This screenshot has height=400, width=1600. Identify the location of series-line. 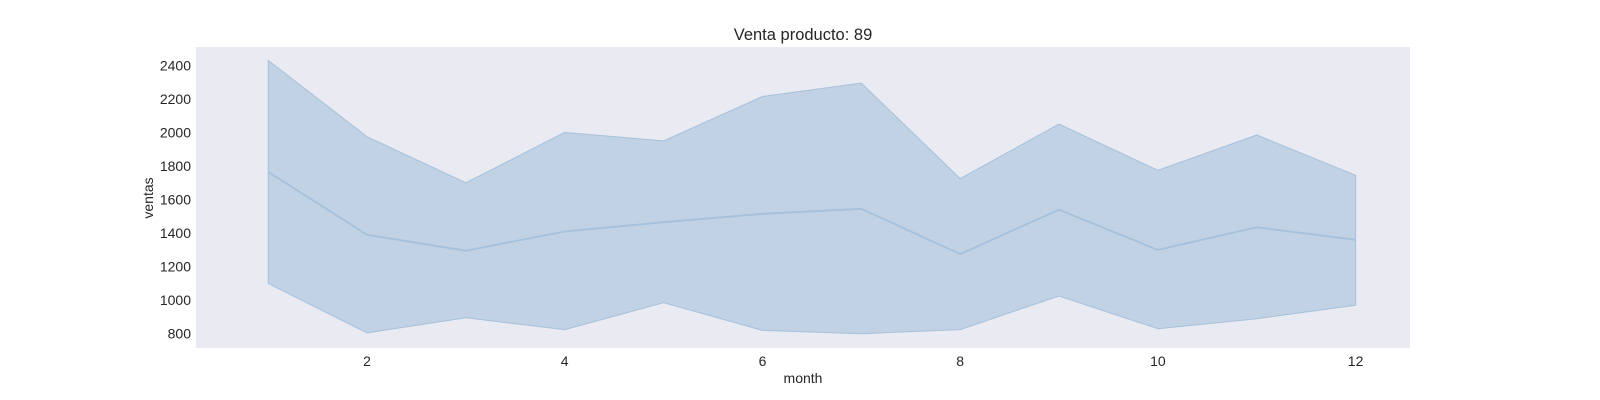
(811, 213).